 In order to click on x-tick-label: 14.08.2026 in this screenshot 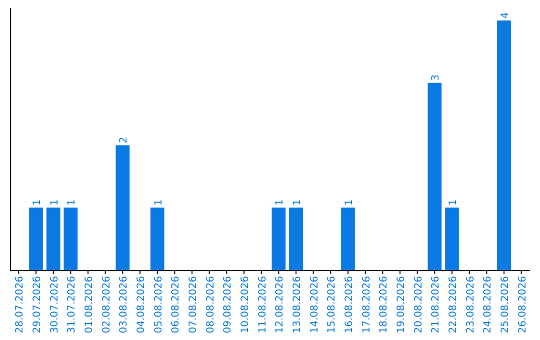, I will do `click(314, 305)`.